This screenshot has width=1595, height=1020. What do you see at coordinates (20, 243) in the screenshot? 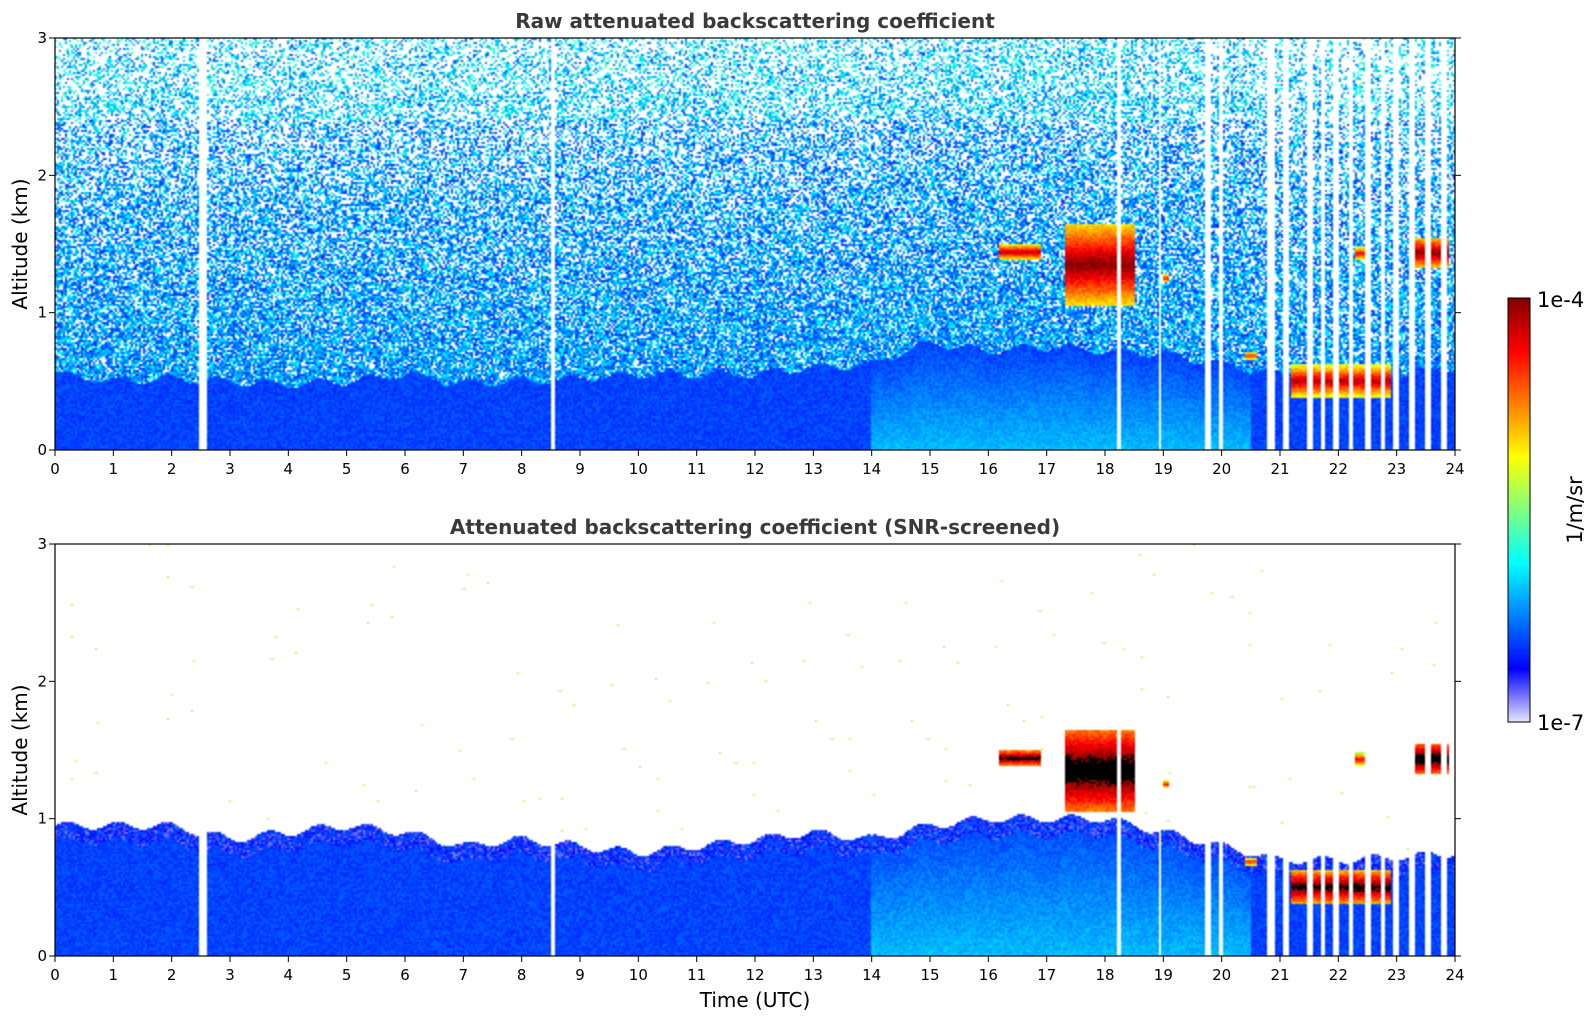
I see `raw-y-axis-label: Altitude (km)` at bounding box center [20, 243].